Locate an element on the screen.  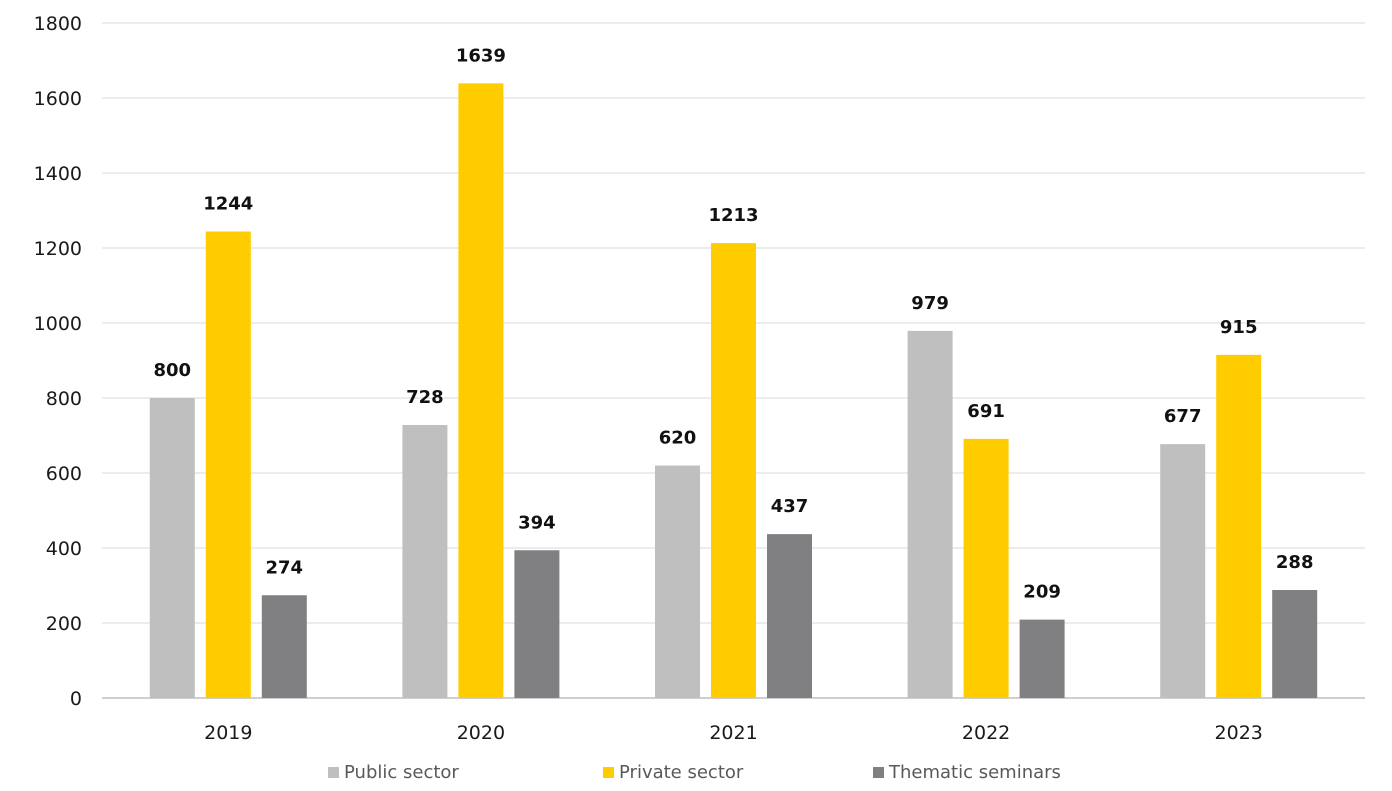
data-label-public-sector-2019: 800 is located at coordinates (173, 370).